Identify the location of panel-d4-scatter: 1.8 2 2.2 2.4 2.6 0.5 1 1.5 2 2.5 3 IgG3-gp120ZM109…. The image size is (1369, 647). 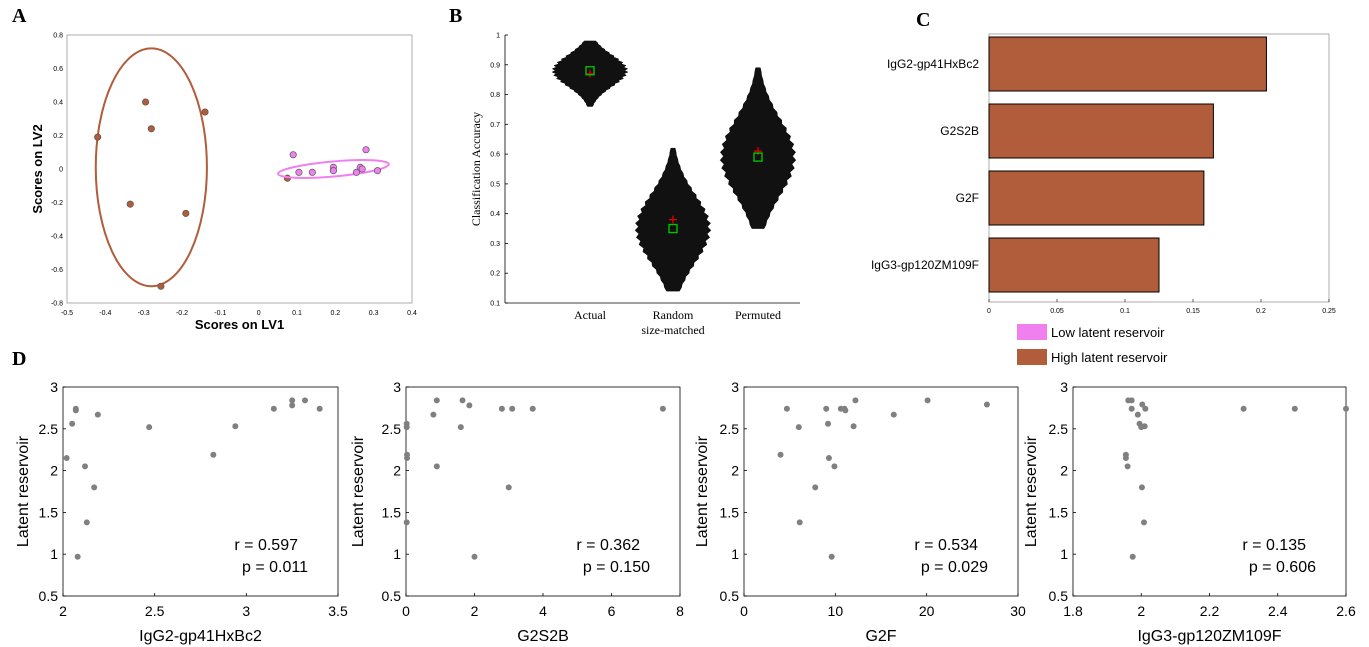
(1189, 512).